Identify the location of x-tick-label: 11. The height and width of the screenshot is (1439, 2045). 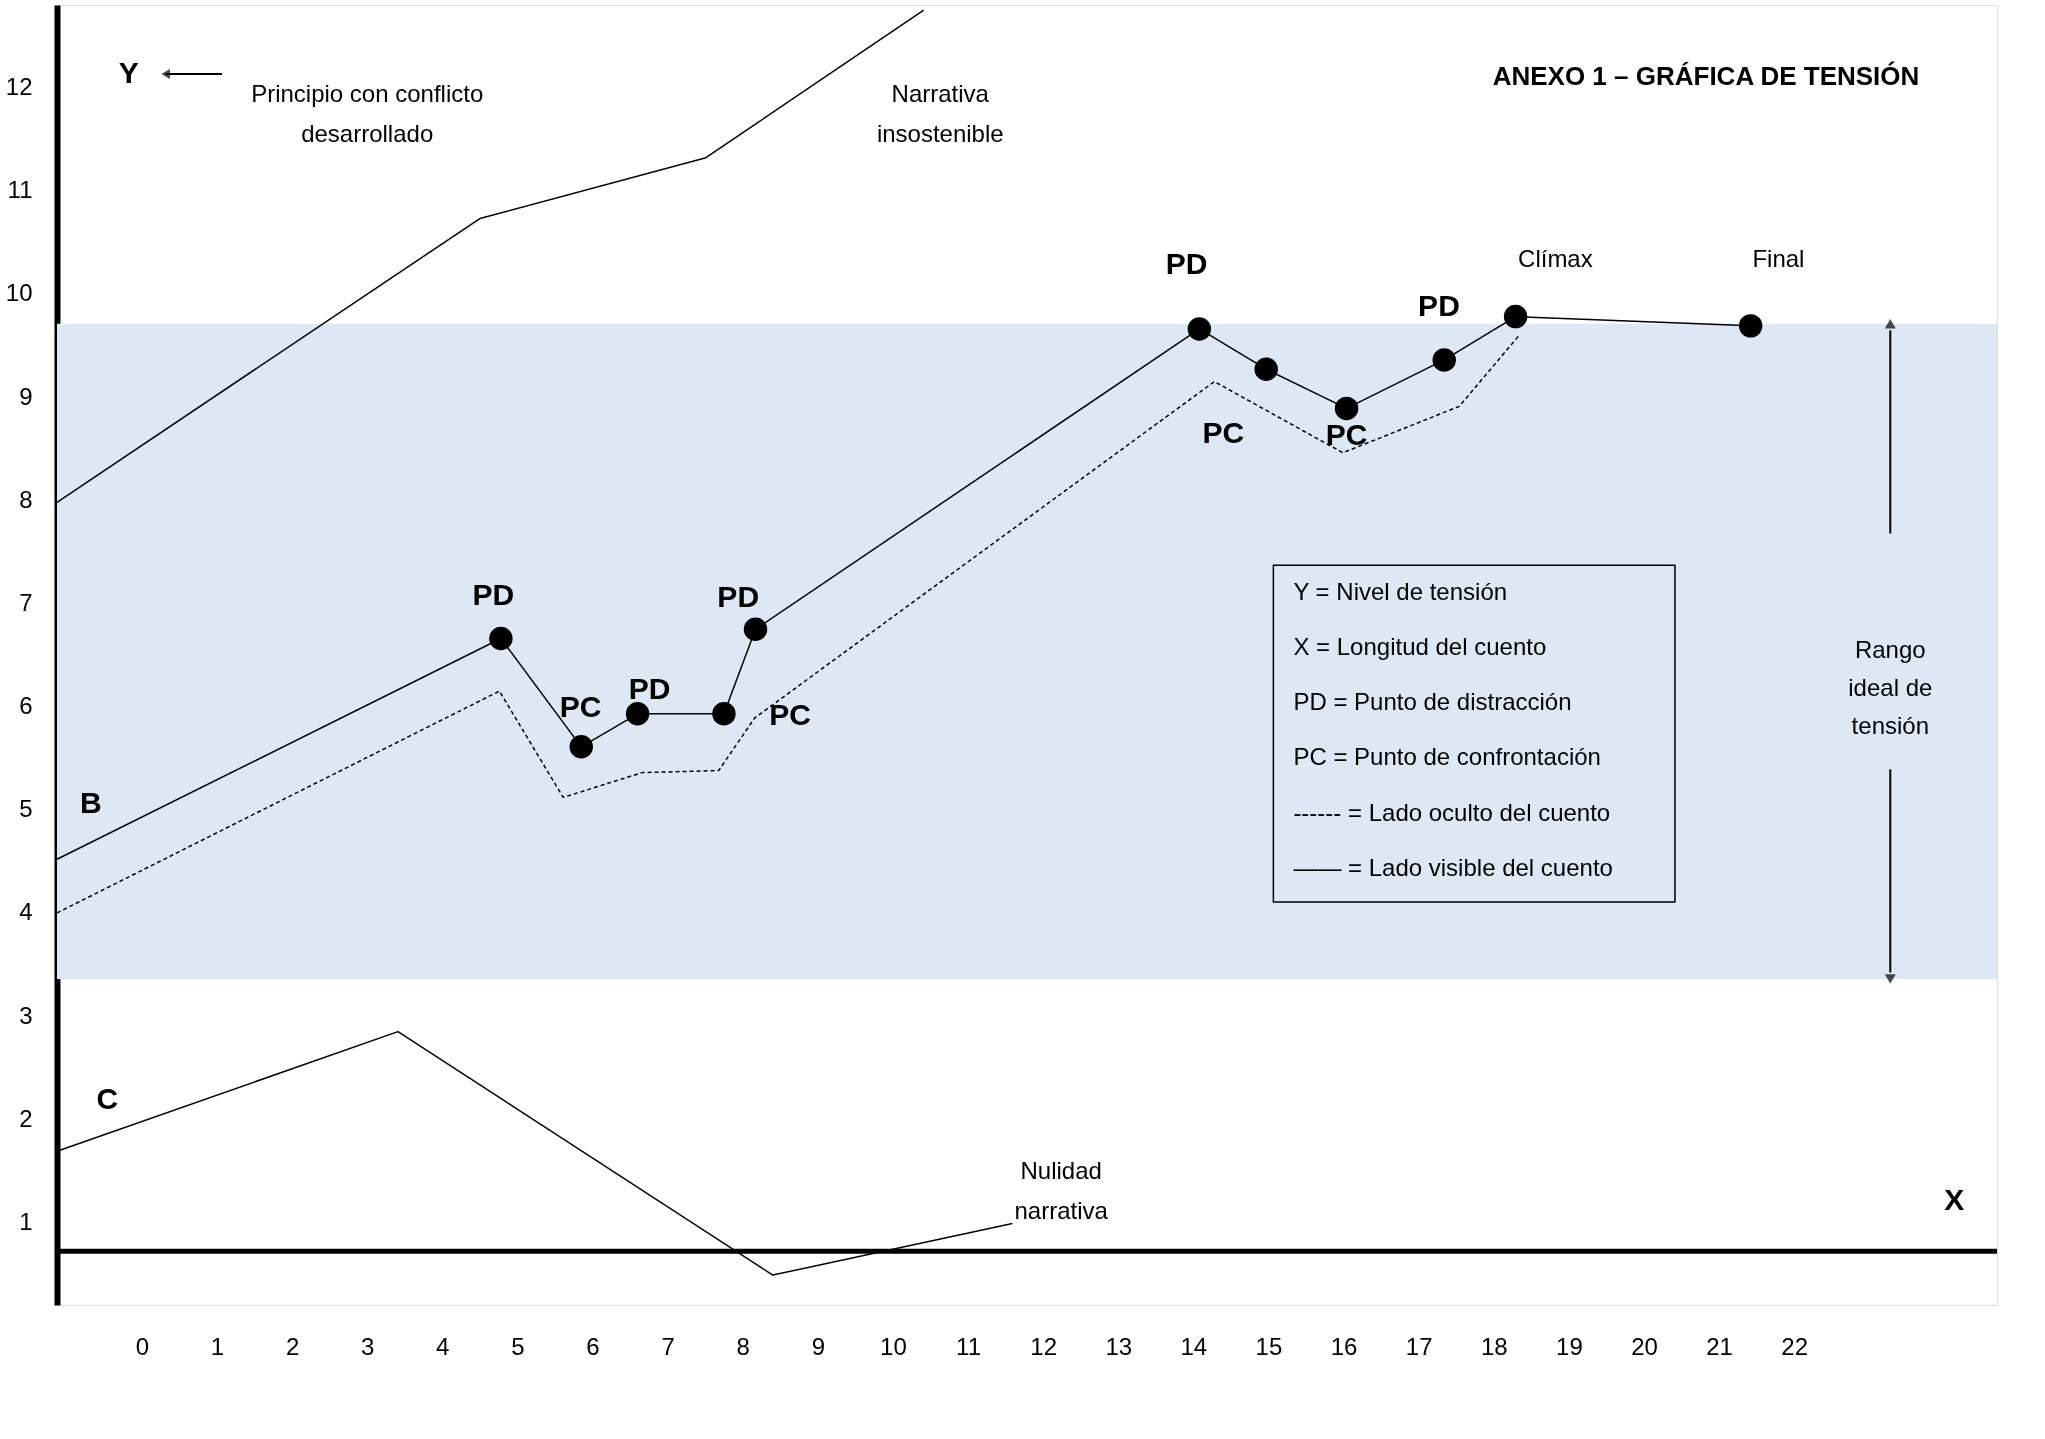
(968, 1346).